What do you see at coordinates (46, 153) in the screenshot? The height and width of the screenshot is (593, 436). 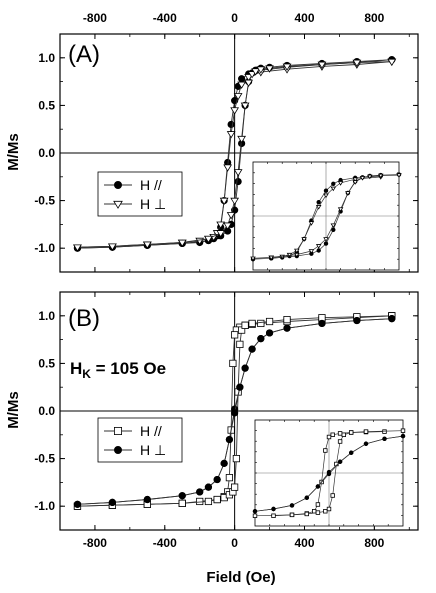 I see `y-tick-label: 0.0` at bounding box center [46, 153].